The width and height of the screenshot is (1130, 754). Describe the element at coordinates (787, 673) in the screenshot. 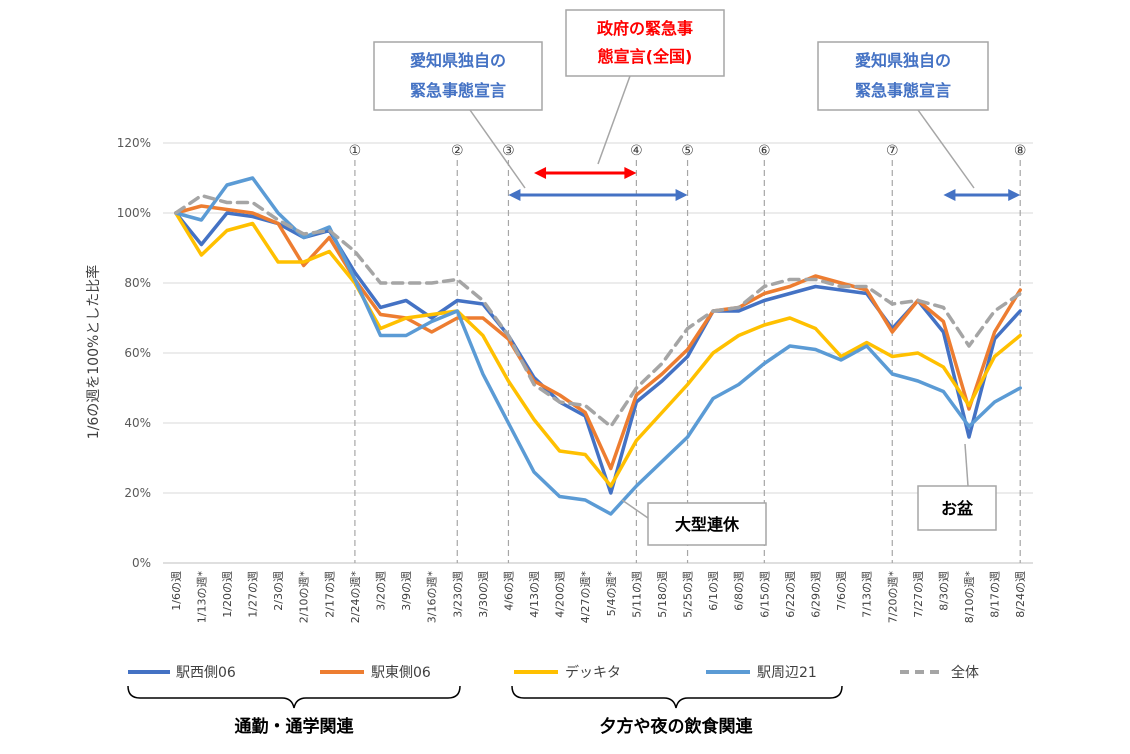

I see `legend-label-3: 駅周辺21` at that location.